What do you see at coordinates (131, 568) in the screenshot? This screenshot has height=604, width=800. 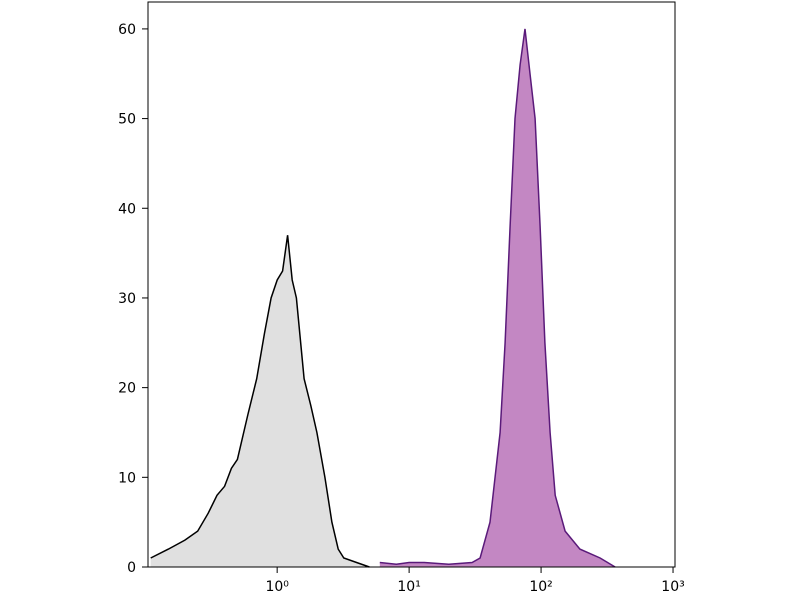 I see `y-tick-label: 0` at bounding box center [131, 568].